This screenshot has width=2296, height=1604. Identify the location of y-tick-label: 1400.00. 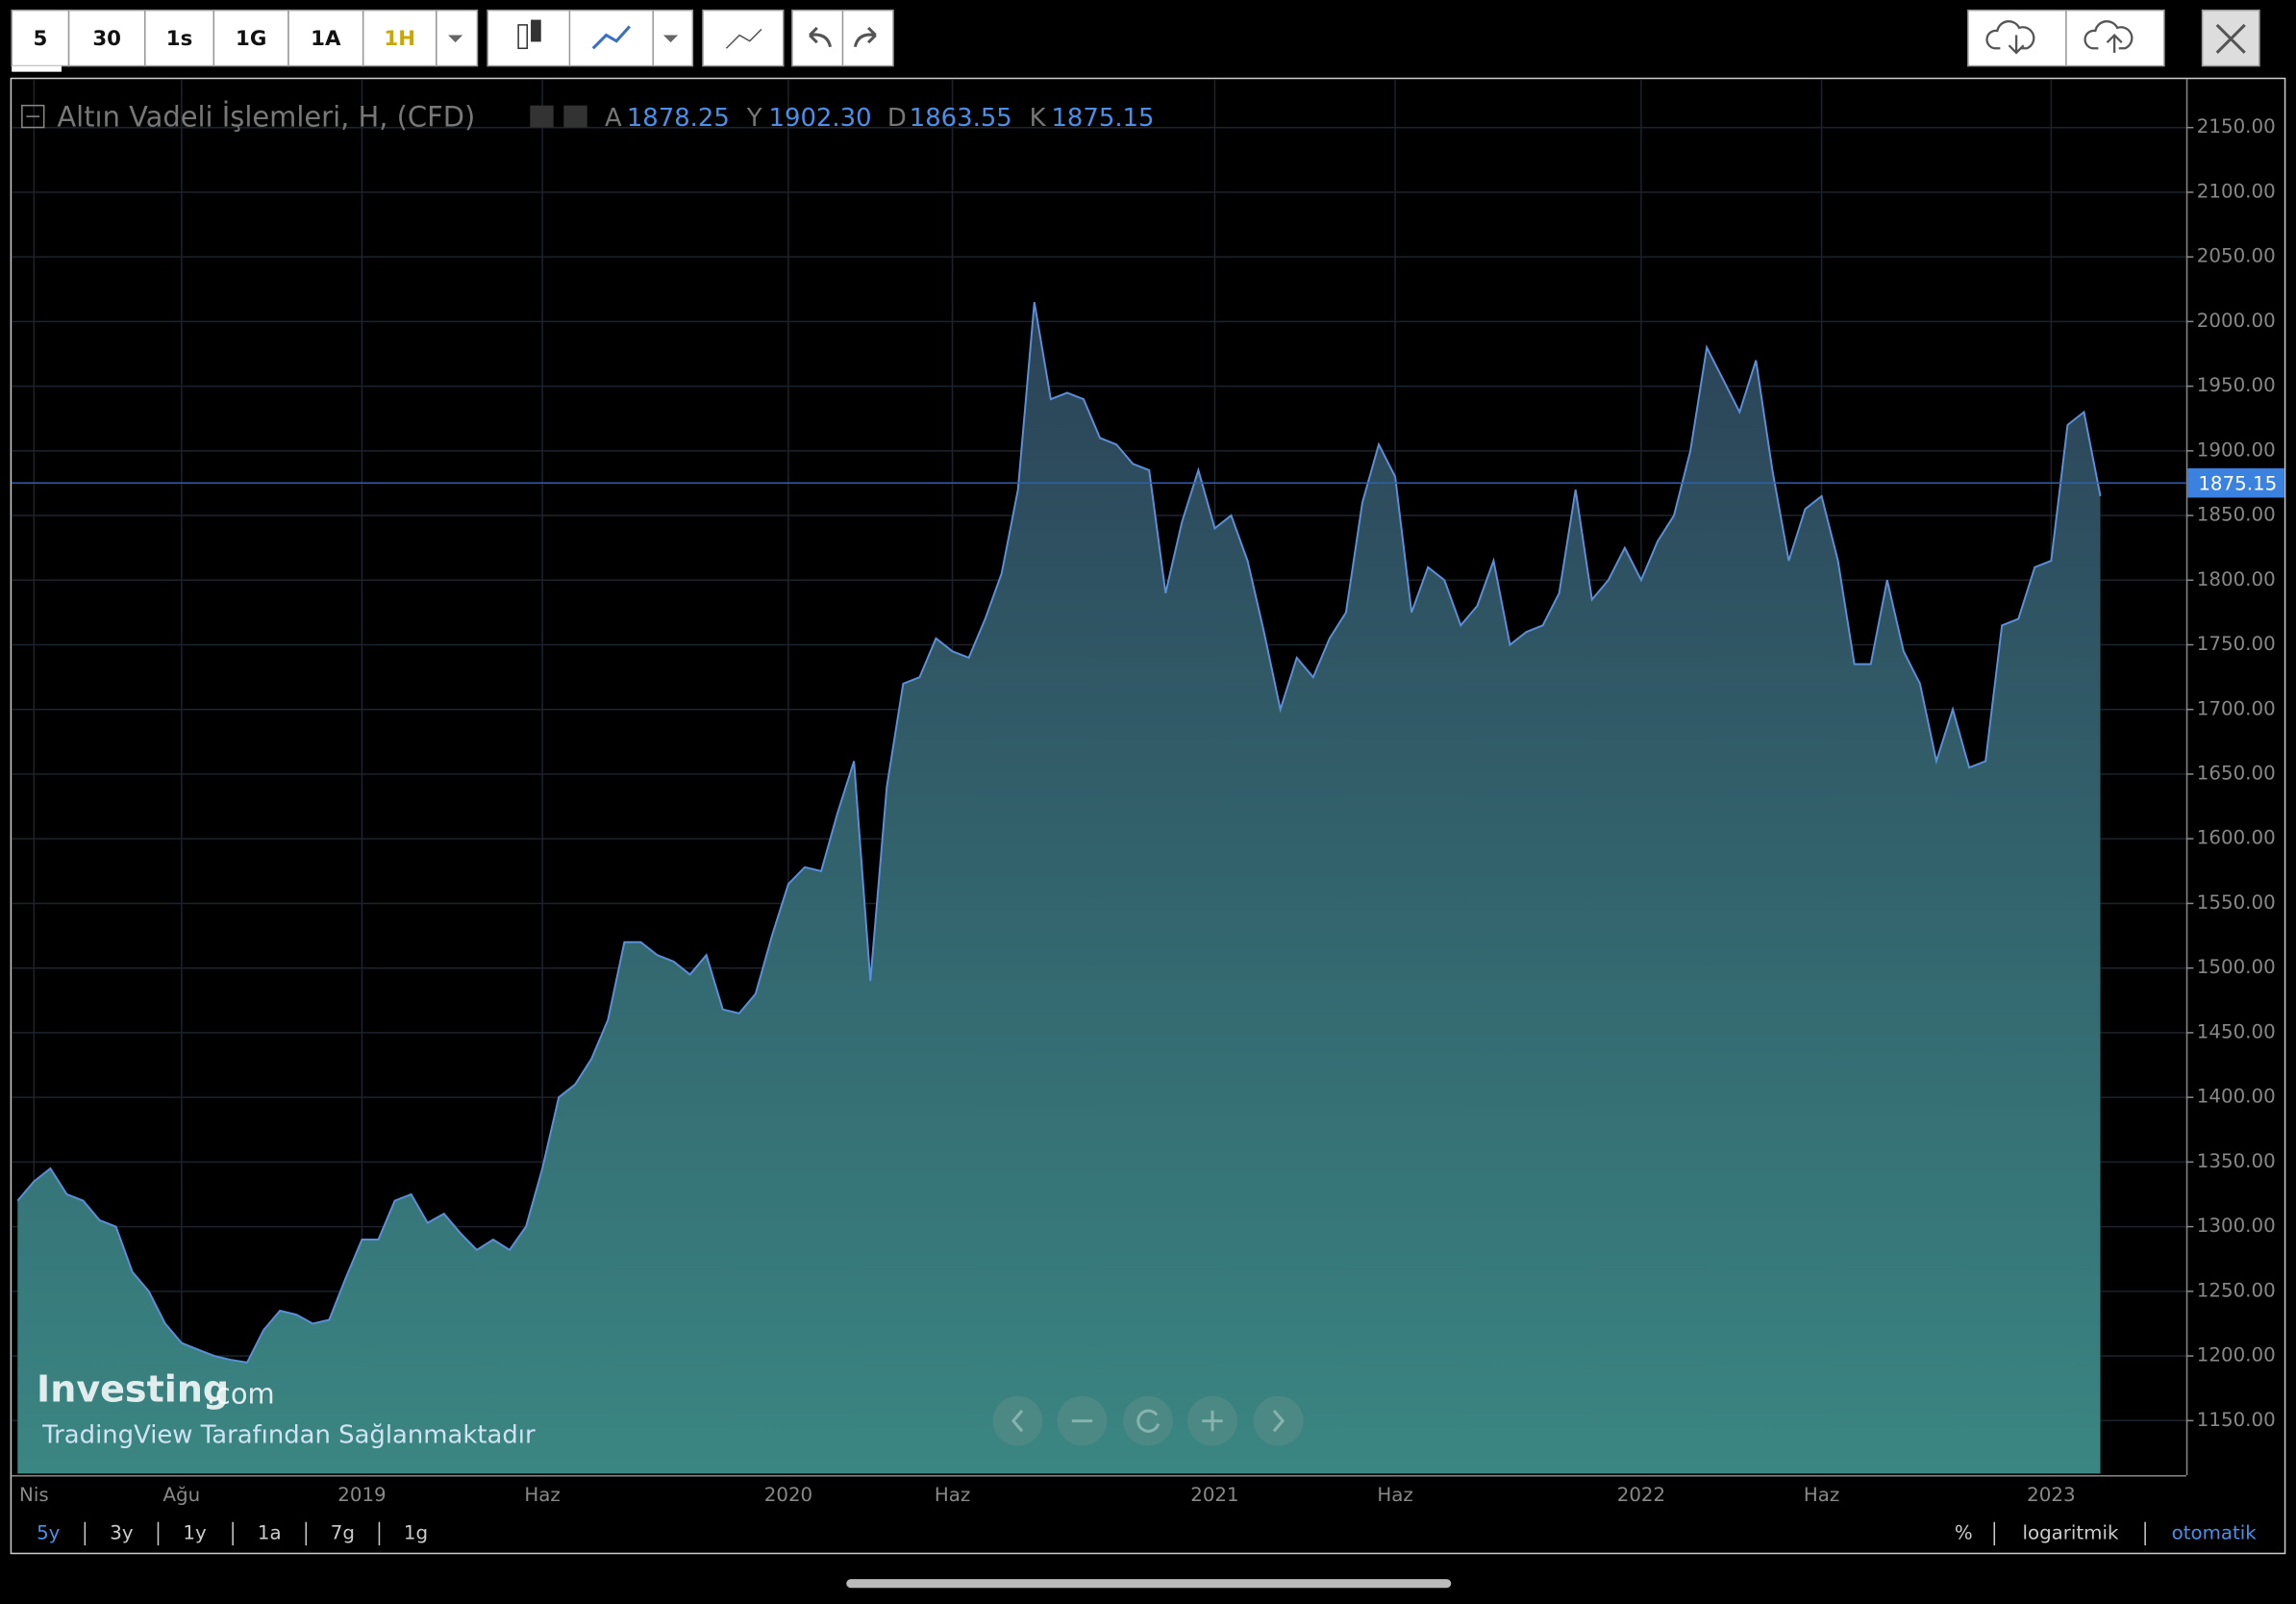
(2236, 1097).